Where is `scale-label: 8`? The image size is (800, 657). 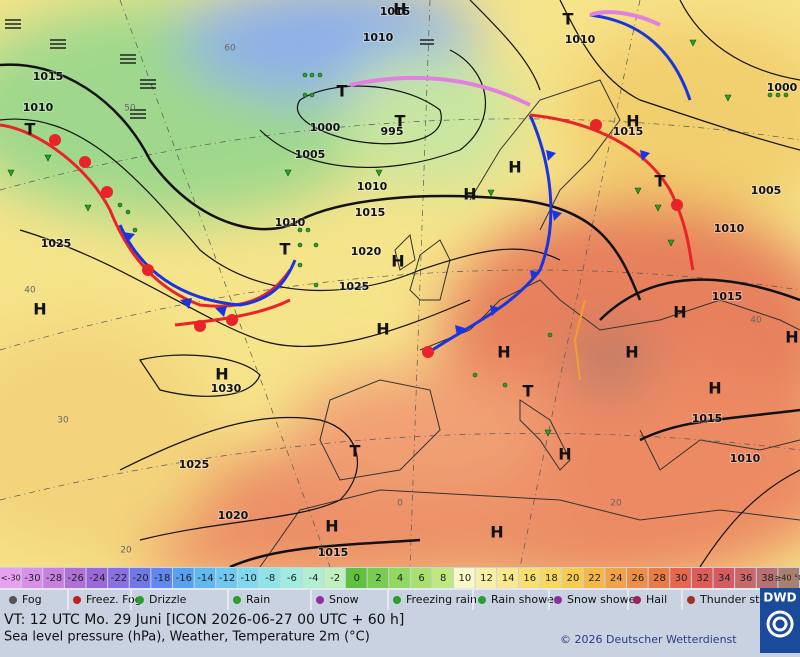 scale-label: 8 is located at coordinates (443, 578).